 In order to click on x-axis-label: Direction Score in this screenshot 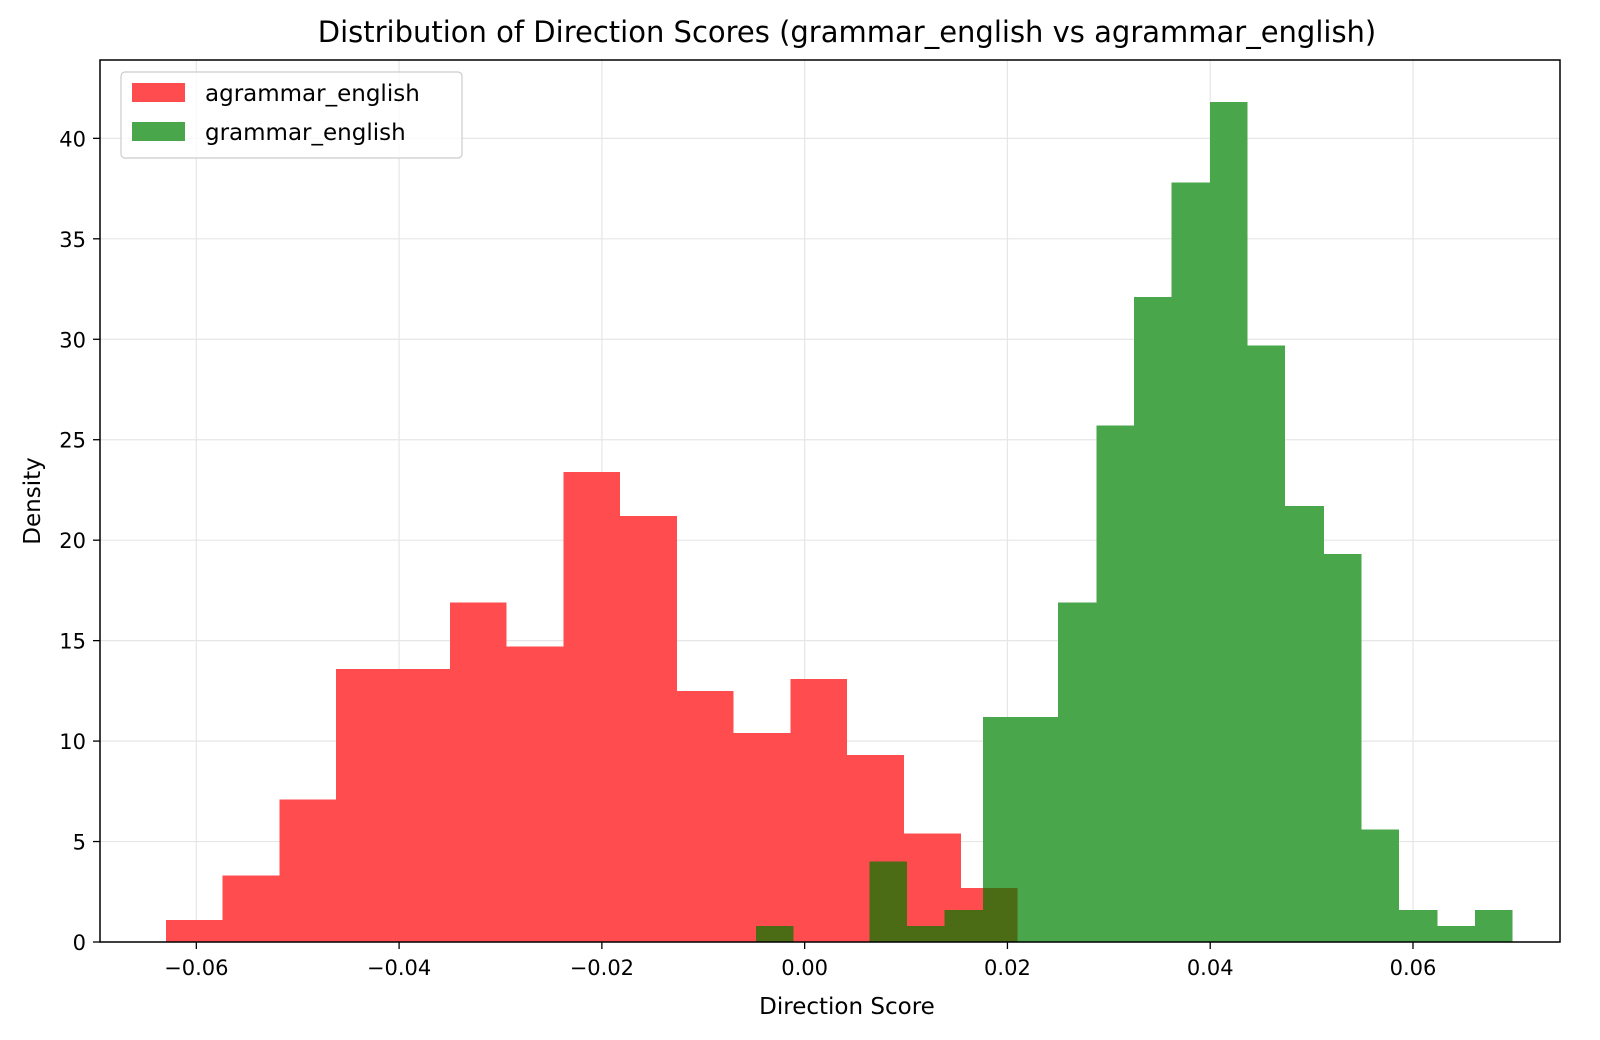, I will do `click(847, 1007)`.